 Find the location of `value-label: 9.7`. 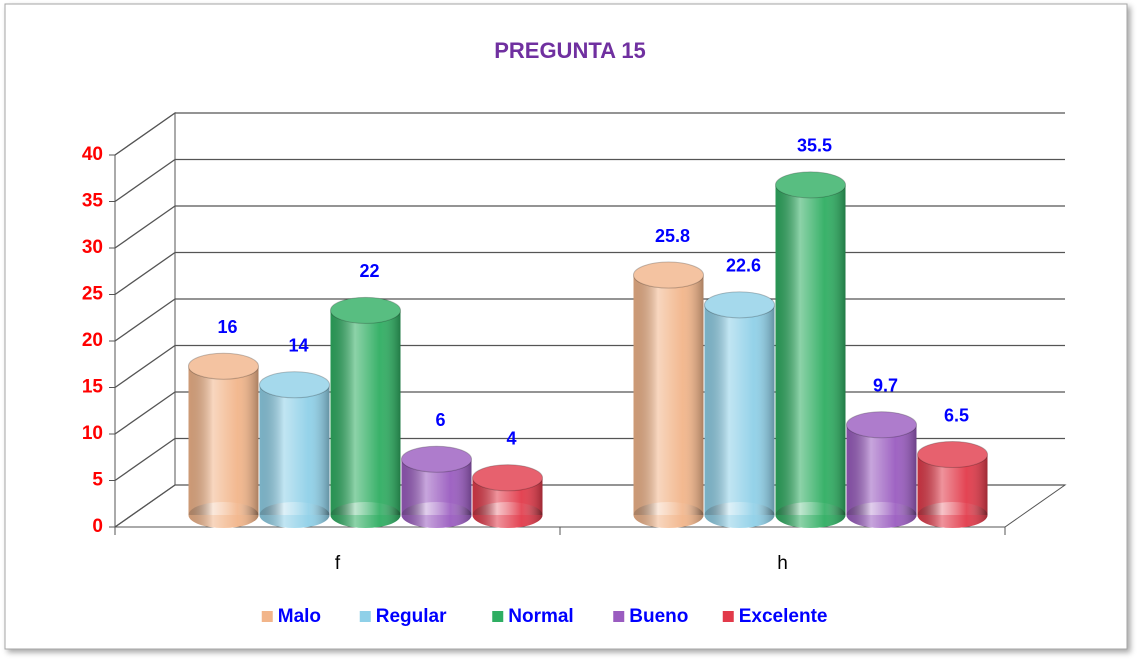

value-label: 9.7 is located at coordinates (885, 386).